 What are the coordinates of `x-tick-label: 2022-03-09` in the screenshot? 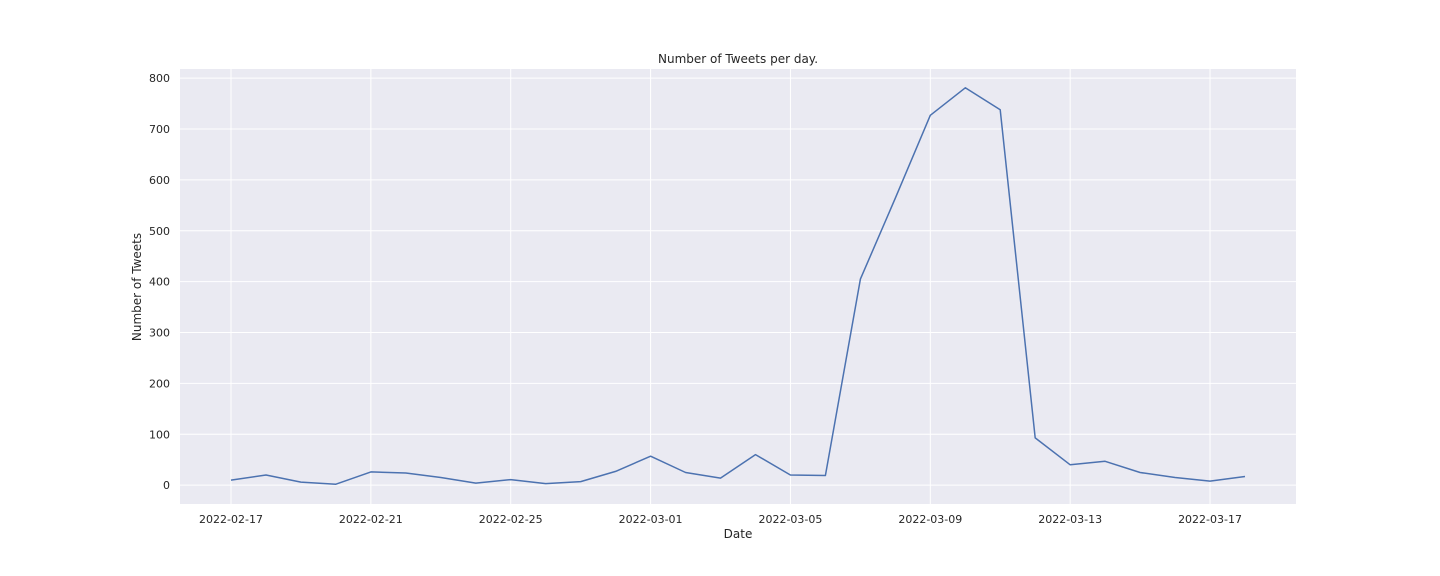 It's located at (930, 519).